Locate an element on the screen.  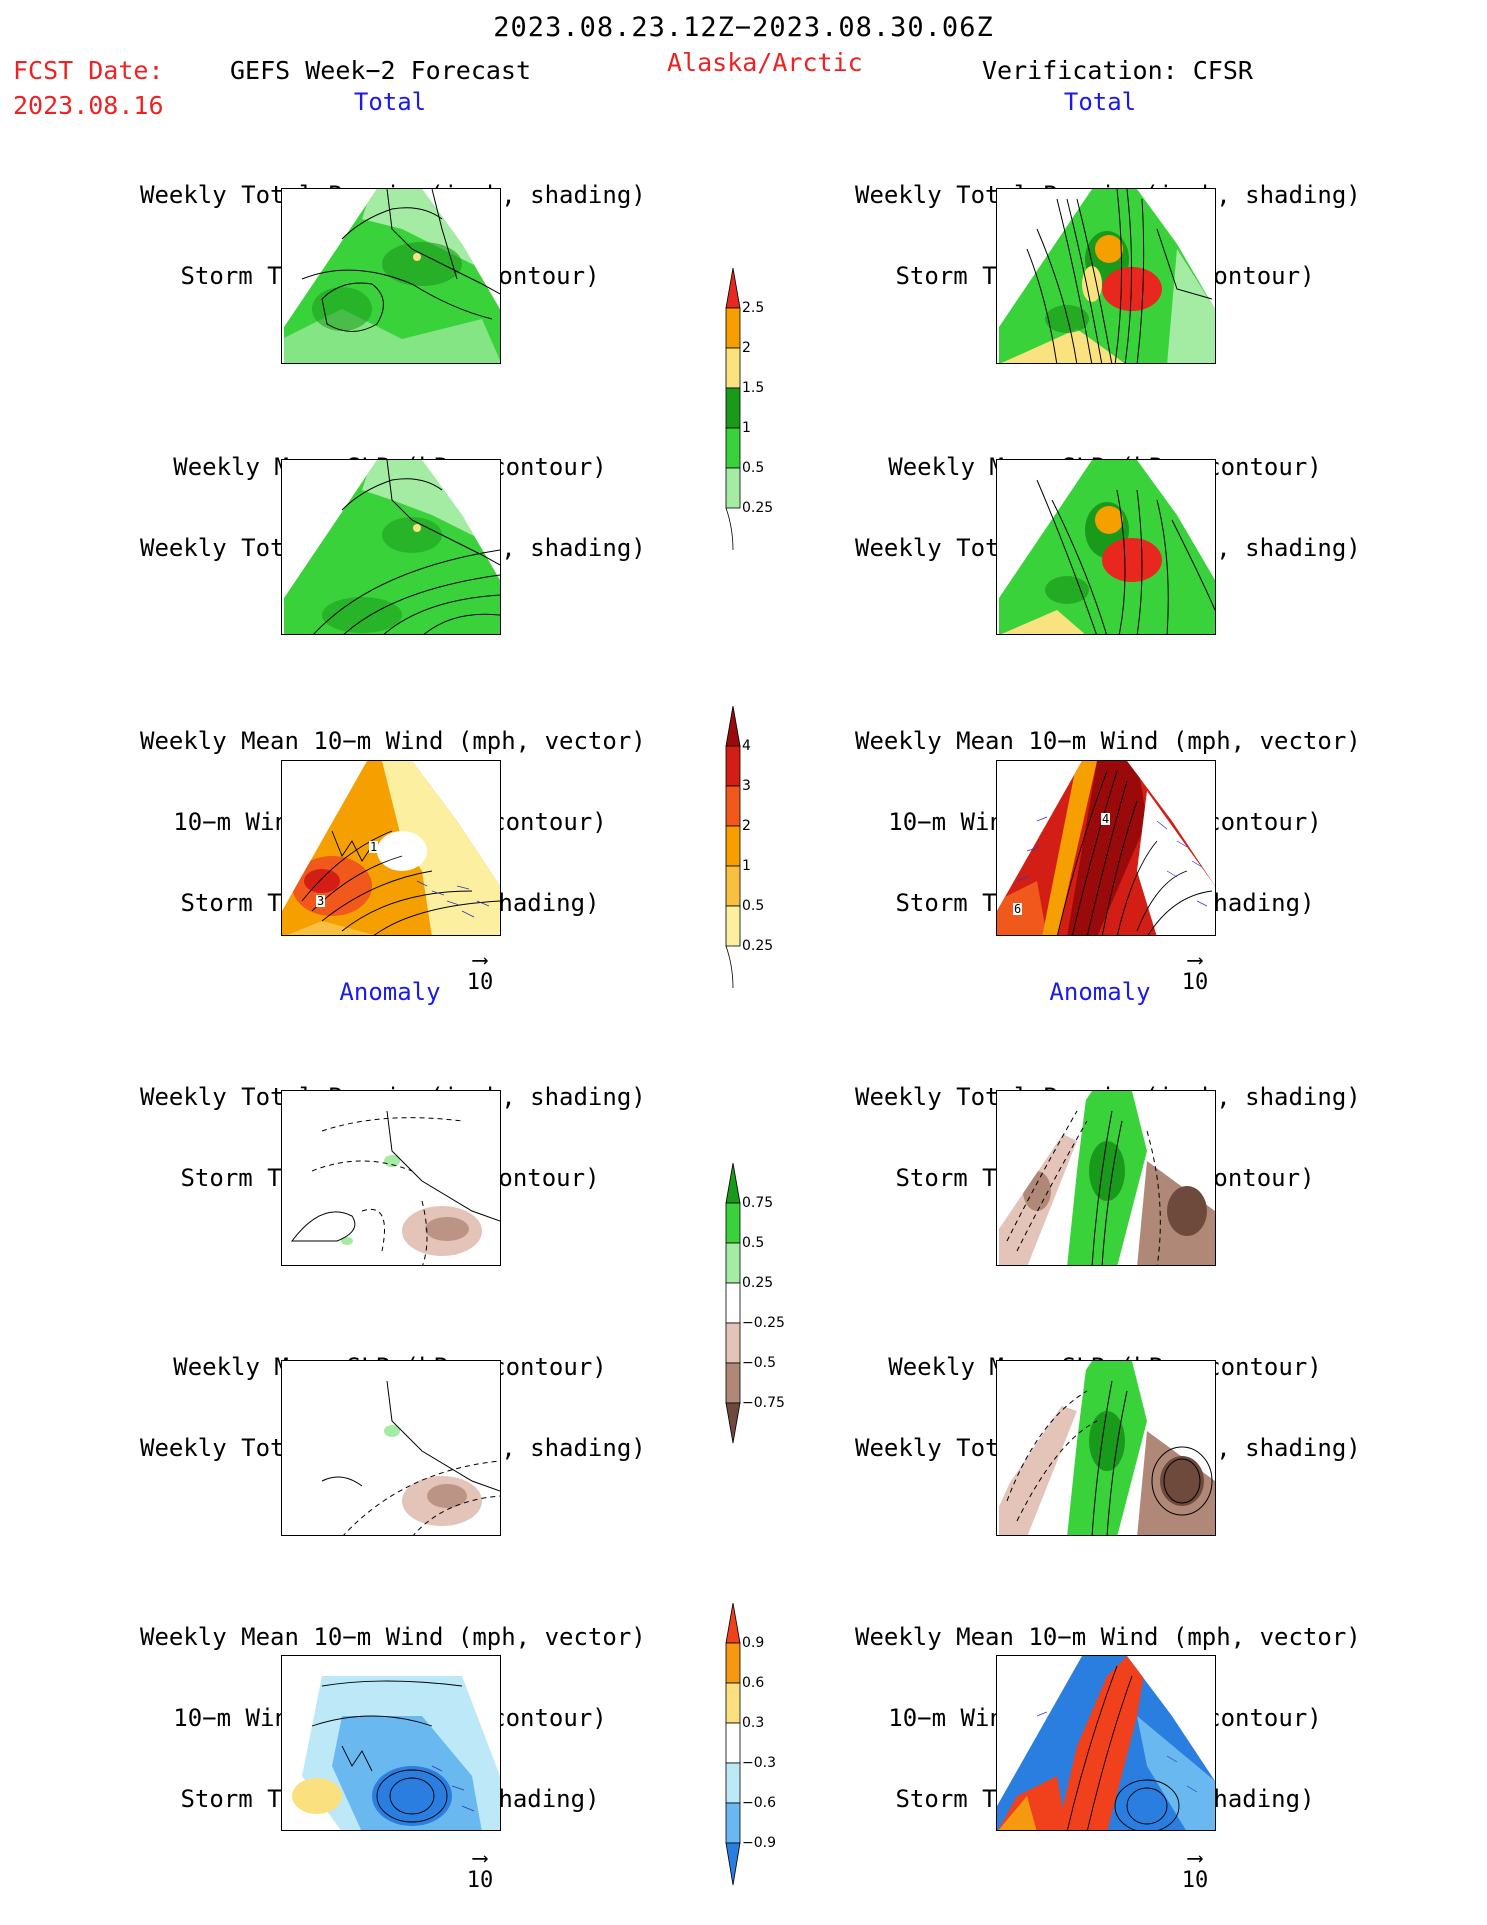
vector-ref-fcst-anom: ⟶ 10 is located at coordinates (480, 1870).